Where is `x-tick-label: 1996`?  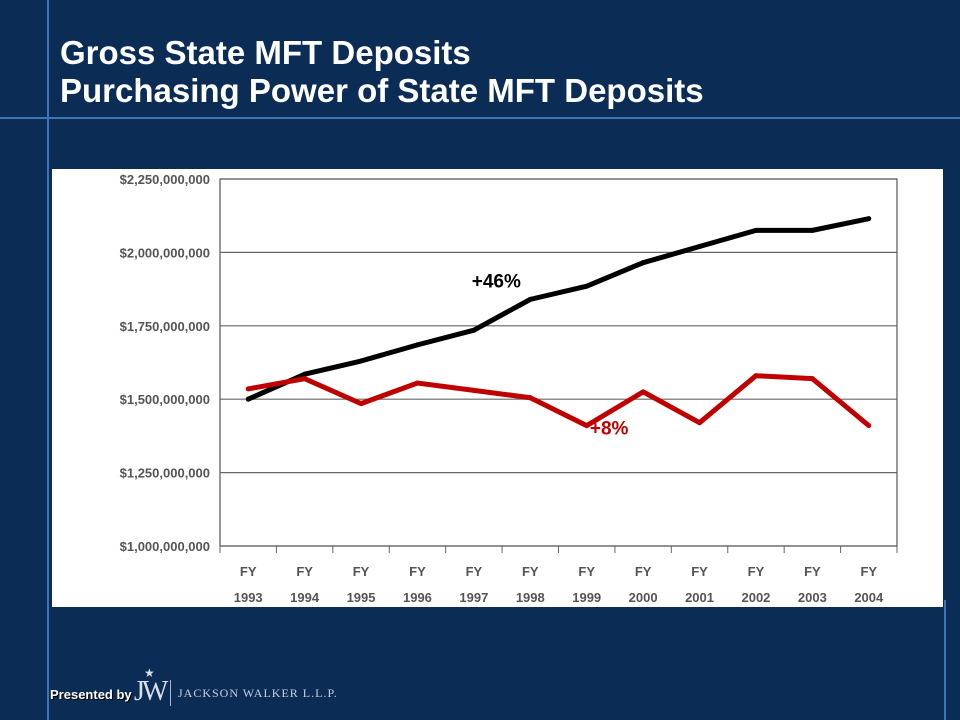 x-tick-label: 1996 is located at coordinates (417, 597).